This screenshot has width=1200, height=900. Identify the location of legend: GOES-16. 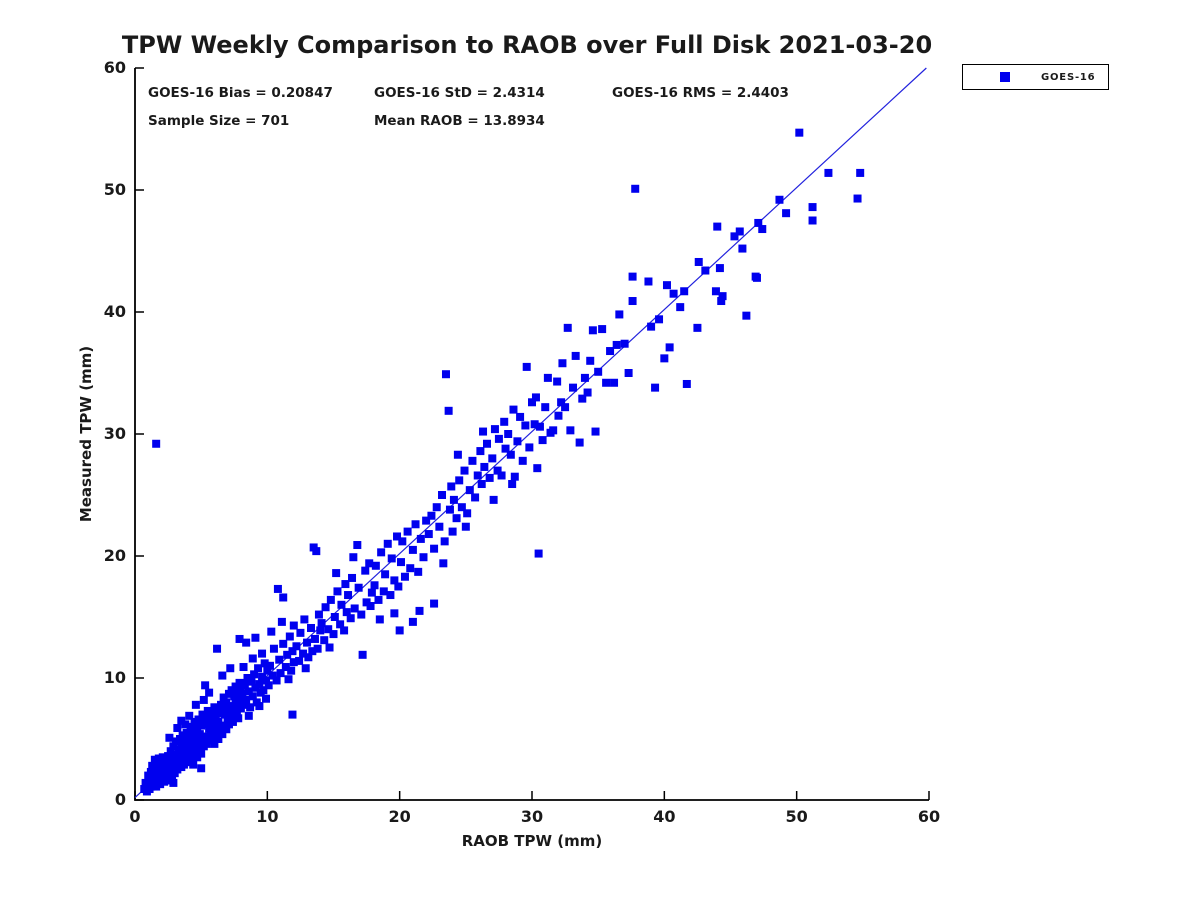
(1035, 77).